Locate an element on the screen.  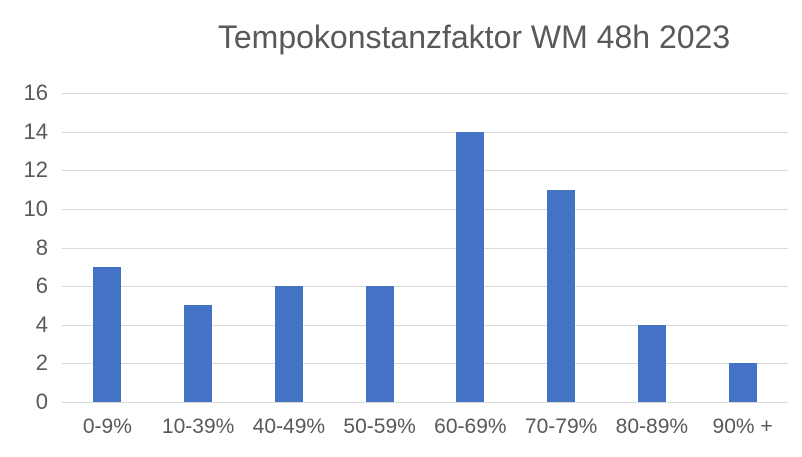
x-tick-label: 70-79% is located at coordinates (561, 426).